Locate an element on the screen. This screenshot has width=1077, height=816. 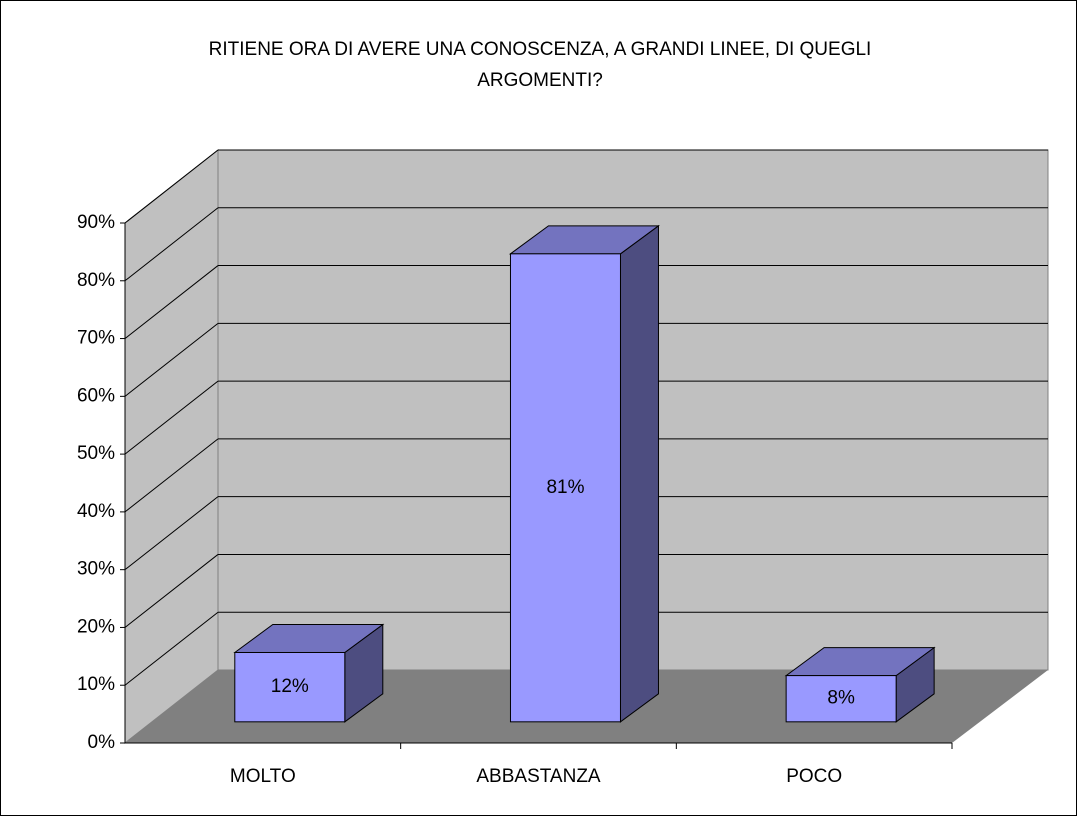
value-label: 8% is located at coordinates (841, 698).